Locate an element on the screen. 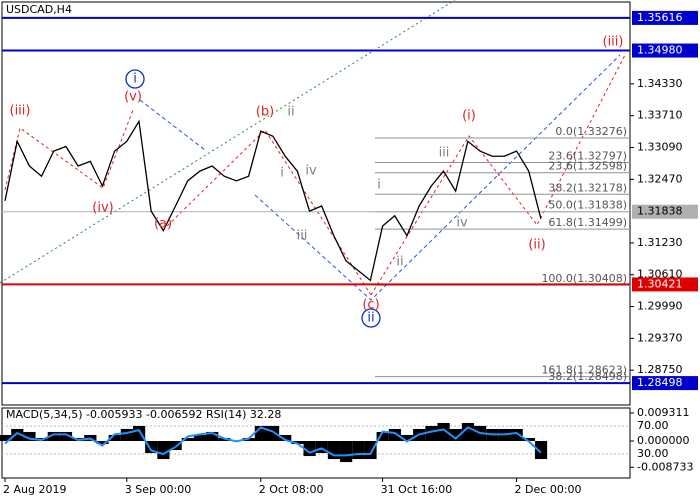 This screenshot has width=700, height=500. wave-label: (b) is located at coordinates (265, 112).